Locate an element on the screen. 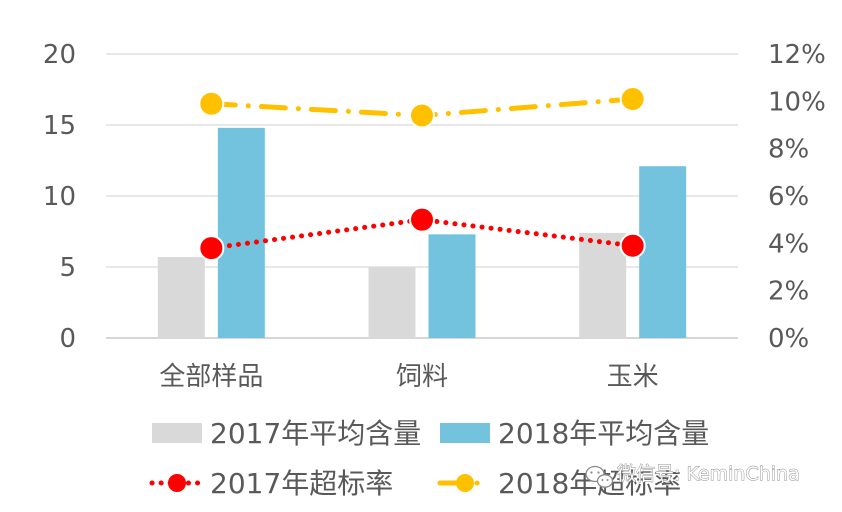  category-label: 饲料 is located at coordinates (422, 377).